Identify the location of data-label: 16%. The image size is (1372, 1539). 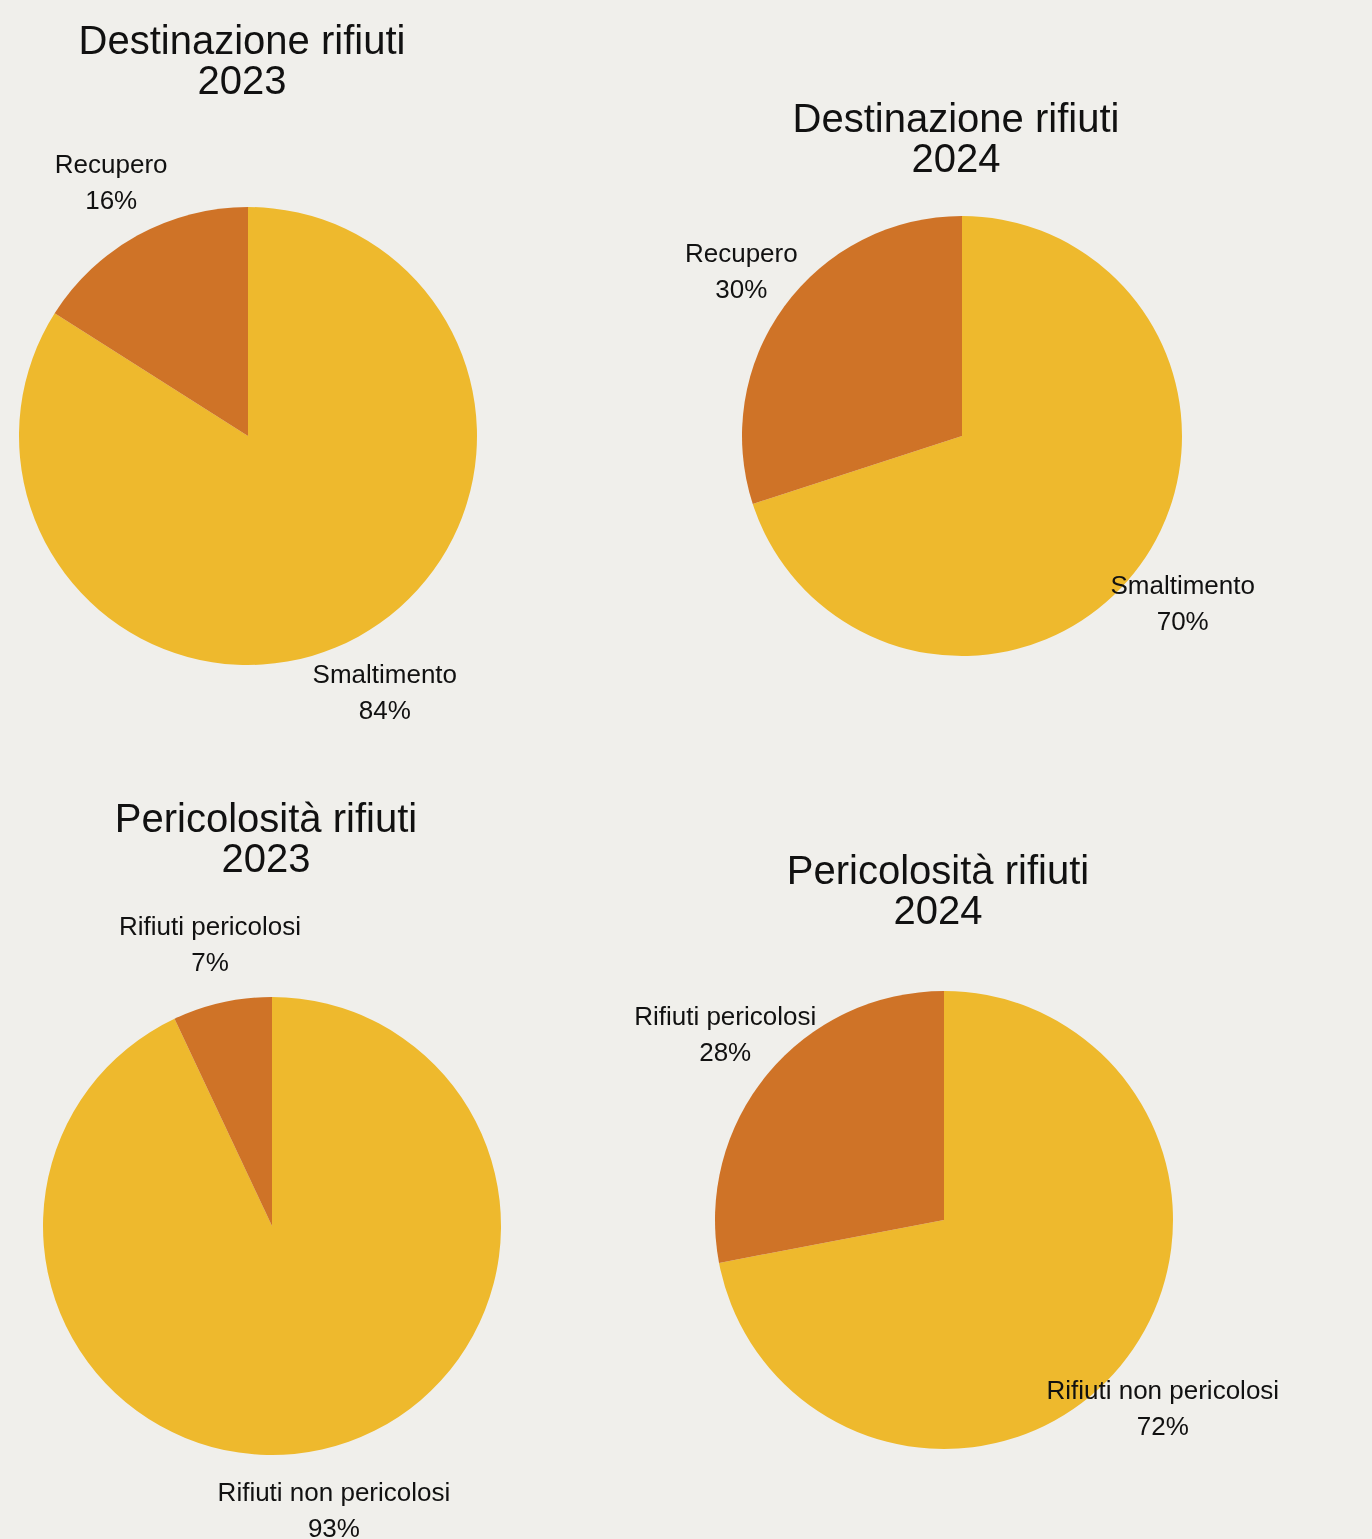
(111, 200).